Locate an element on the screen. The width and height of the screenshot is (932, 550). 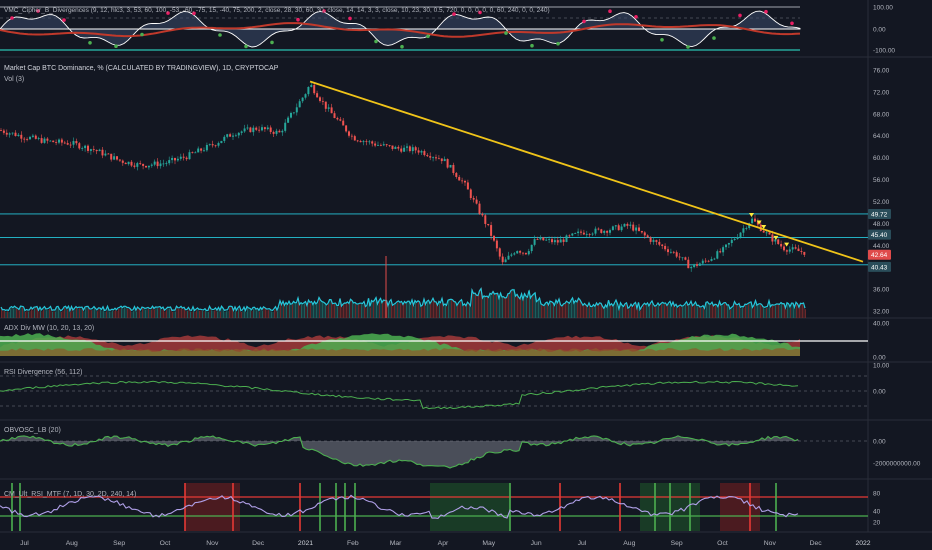
cipher-pane is located at coordinates (400, 28).